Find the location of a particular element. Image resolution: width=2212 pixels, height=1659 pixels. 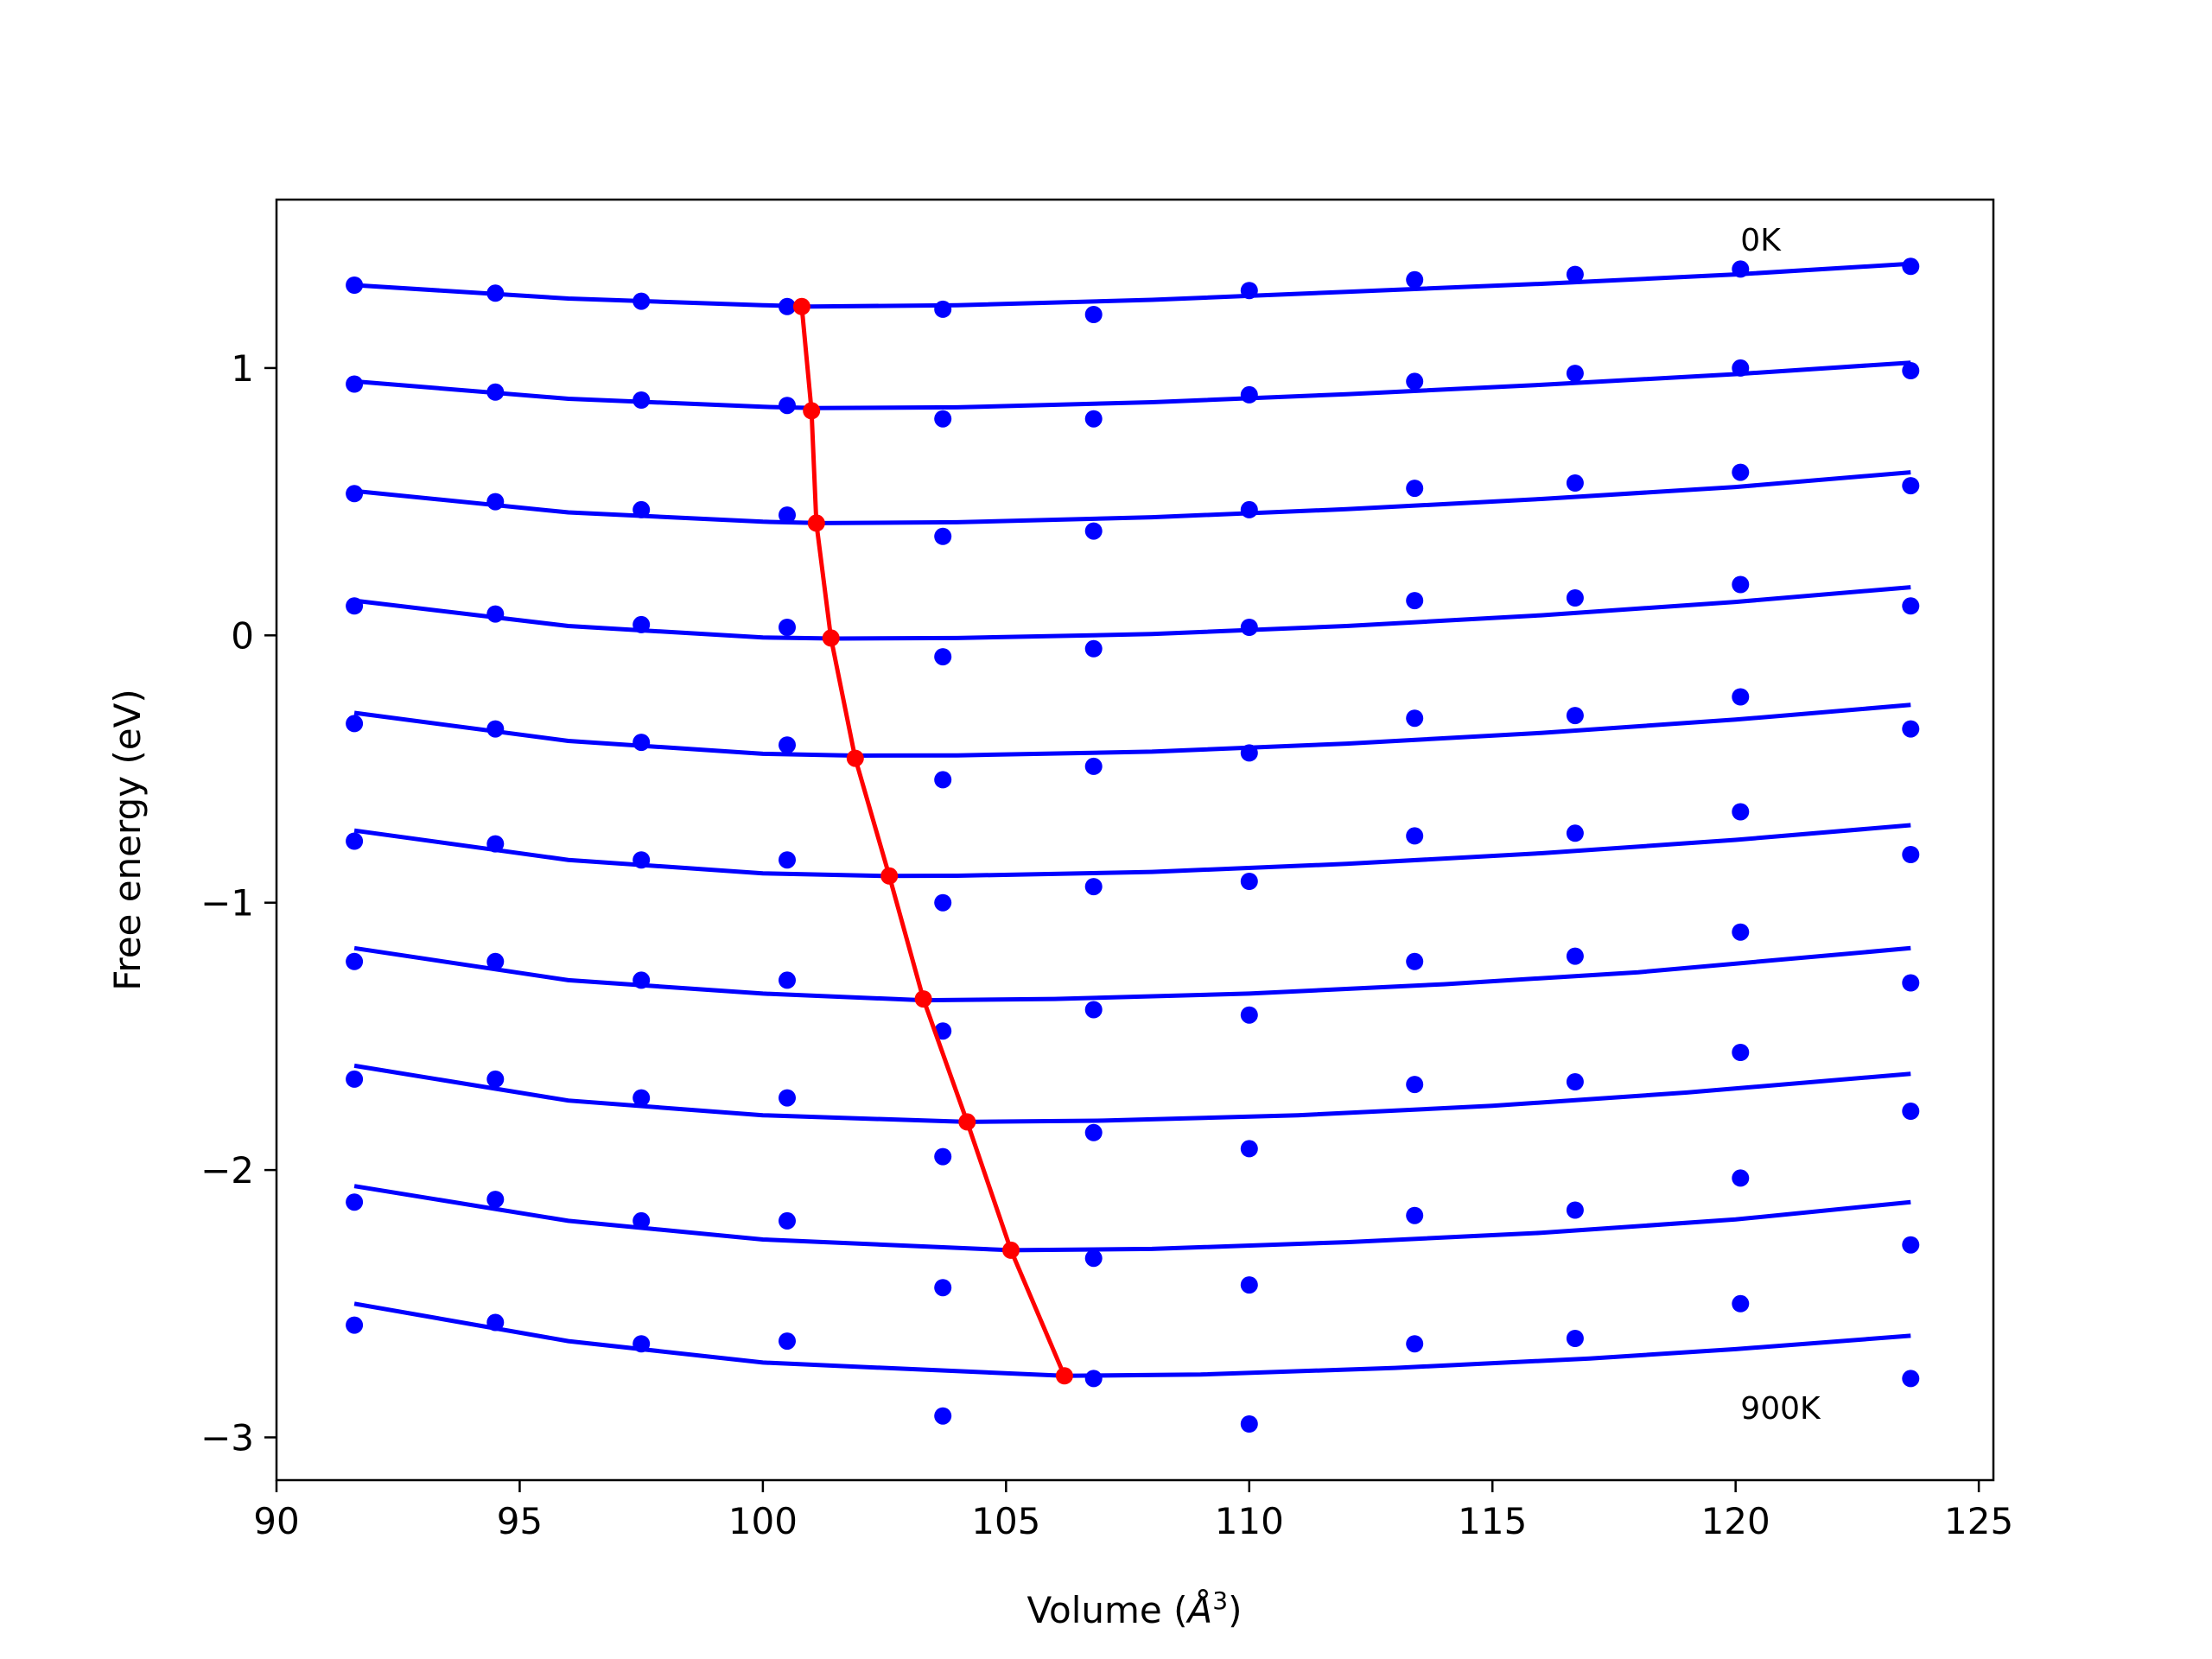

x-tick-label-5: 115 is located at coordinates (1492, 1521).